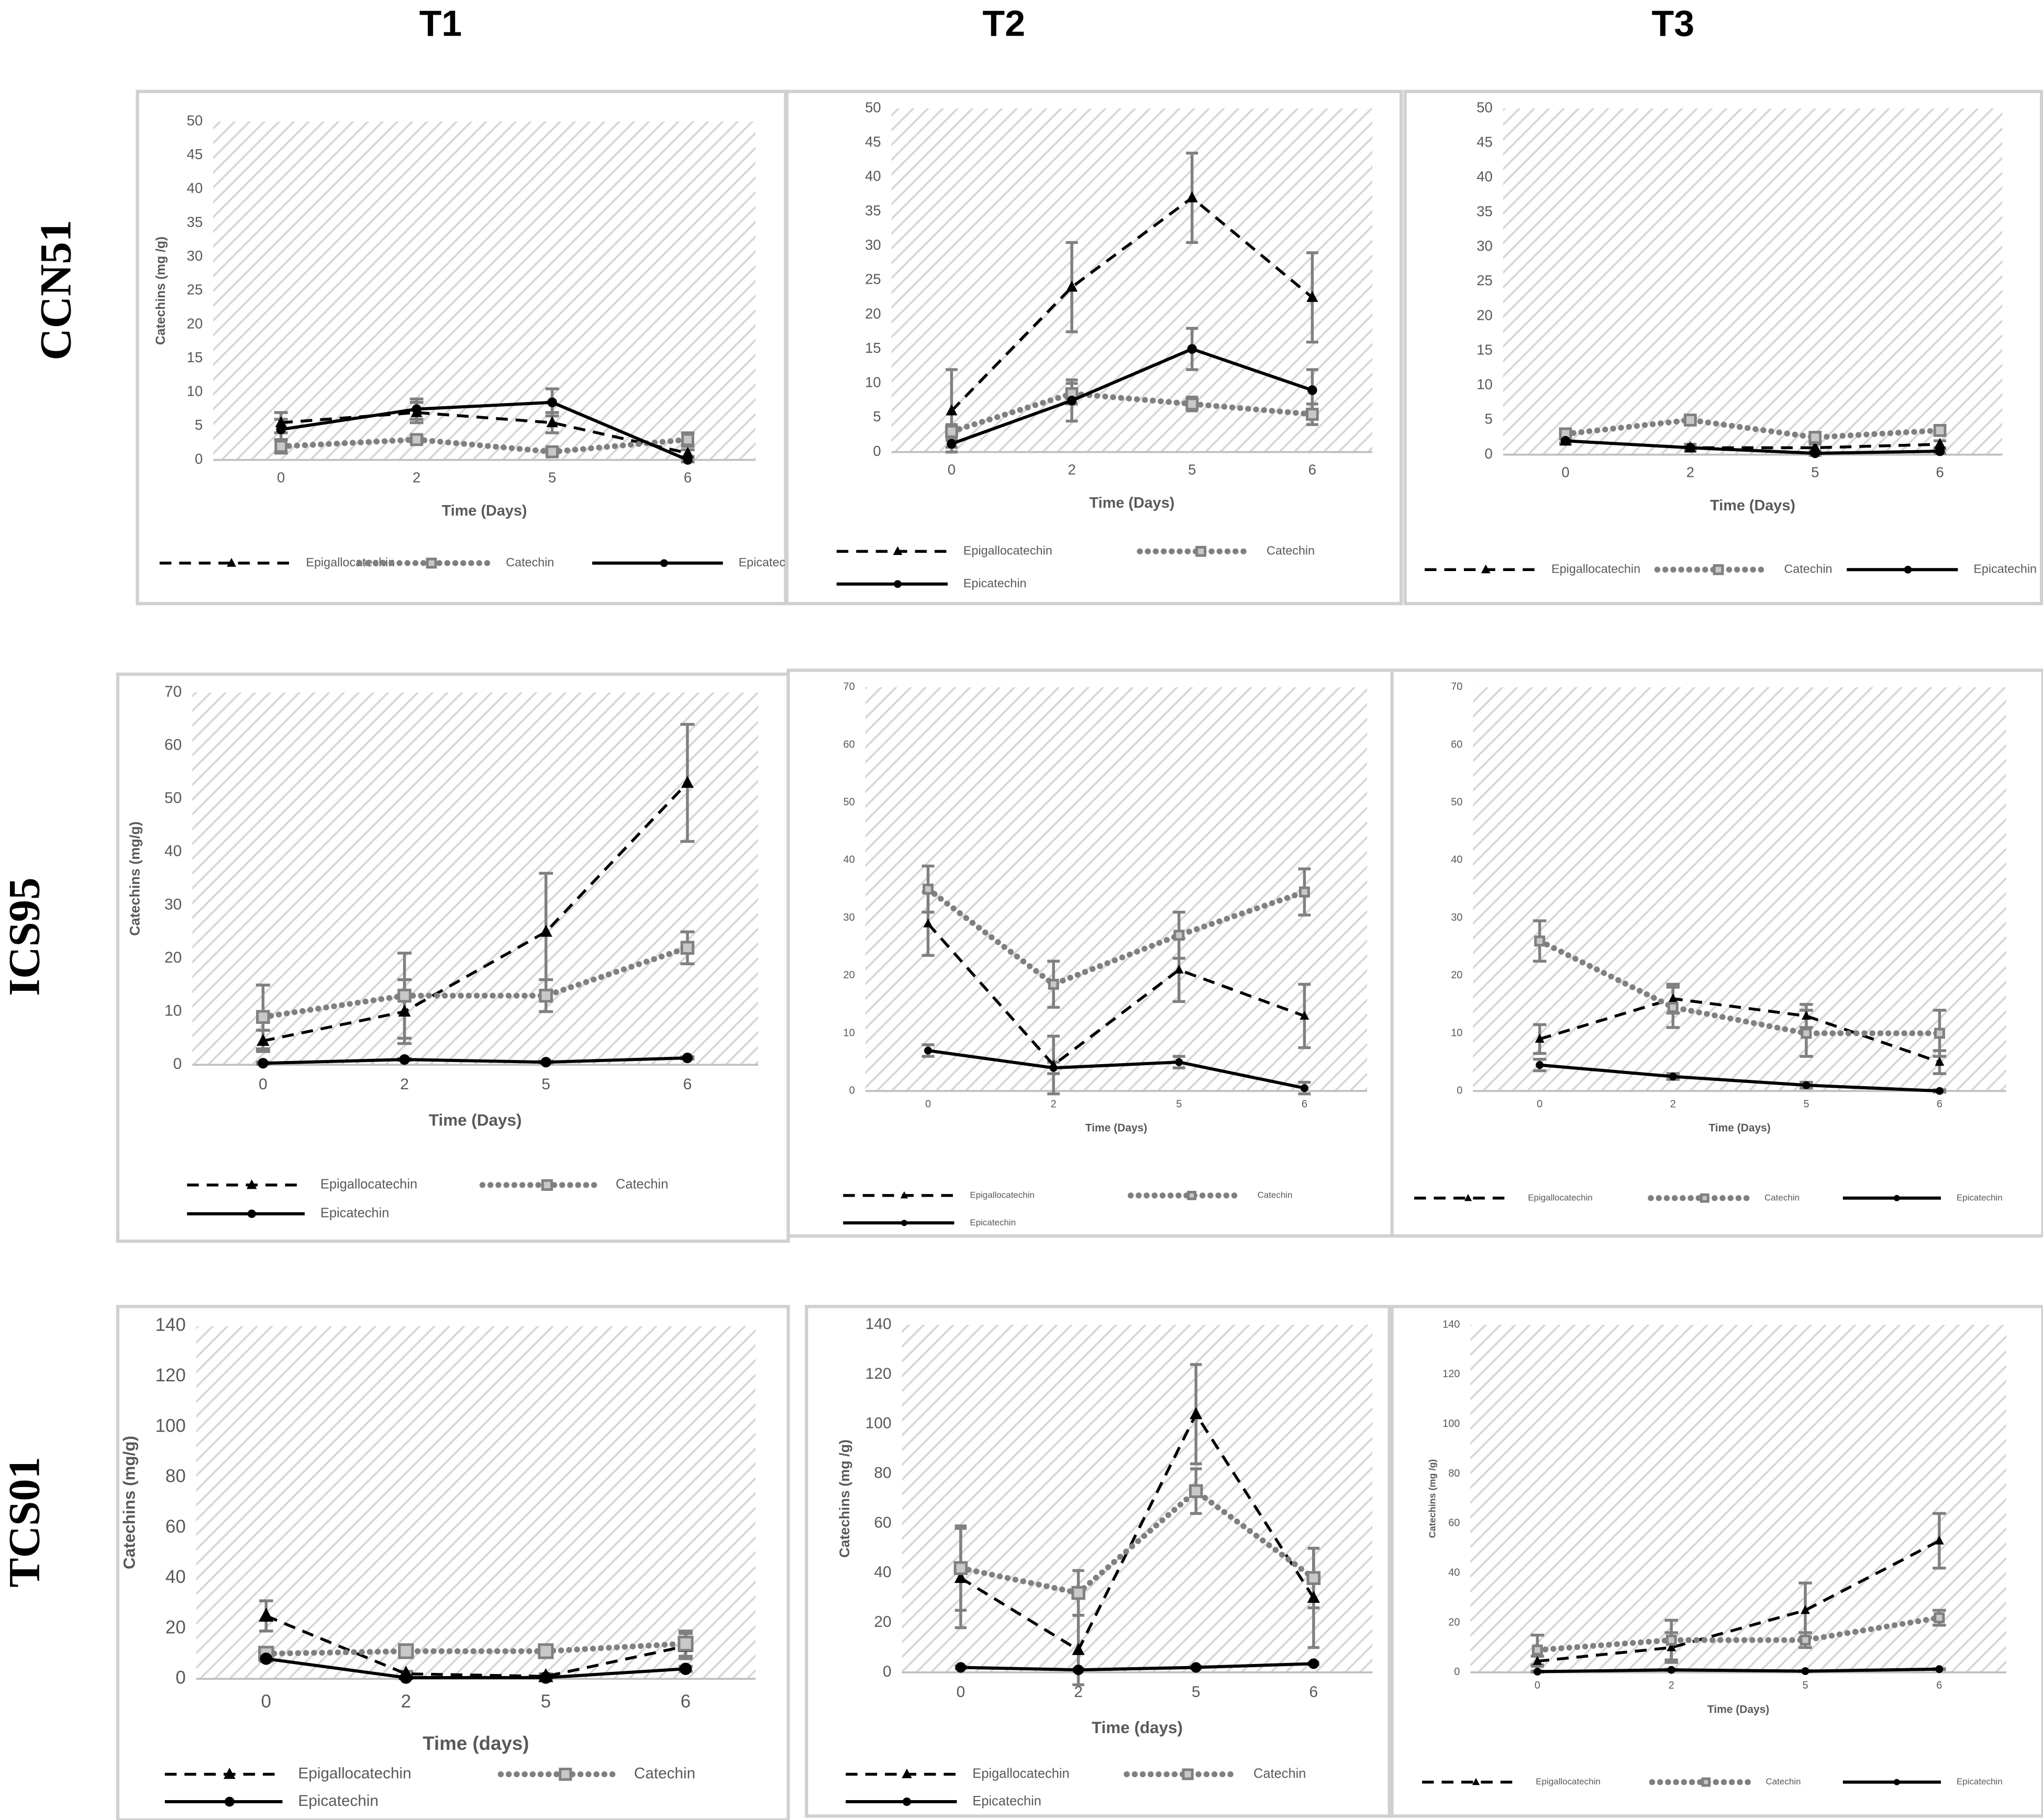 This screenshot has height=1820, width=2043. I want to click on row-label: ICS95, so click(24, 937).